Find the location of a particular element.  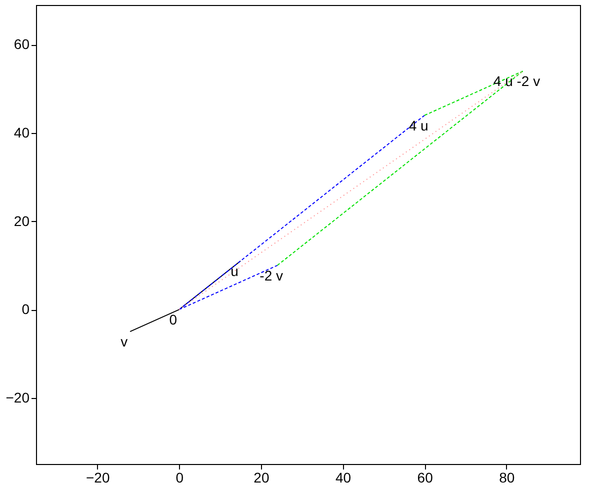

y-tick-label: −20 is located at coordinates (18, 397).